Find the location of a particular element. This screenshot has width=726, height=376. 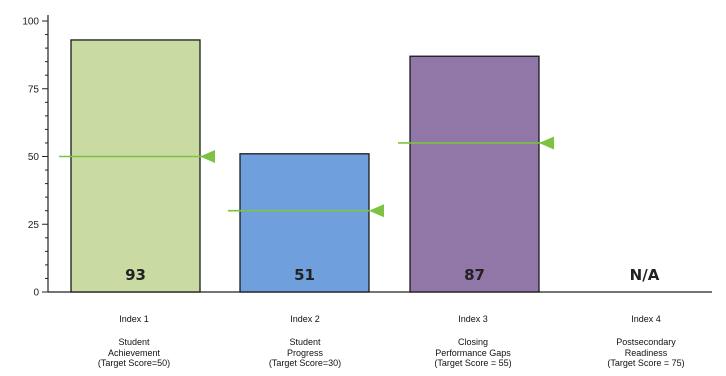

category-label-line: Index 1 is located at coordinates (134, 319).